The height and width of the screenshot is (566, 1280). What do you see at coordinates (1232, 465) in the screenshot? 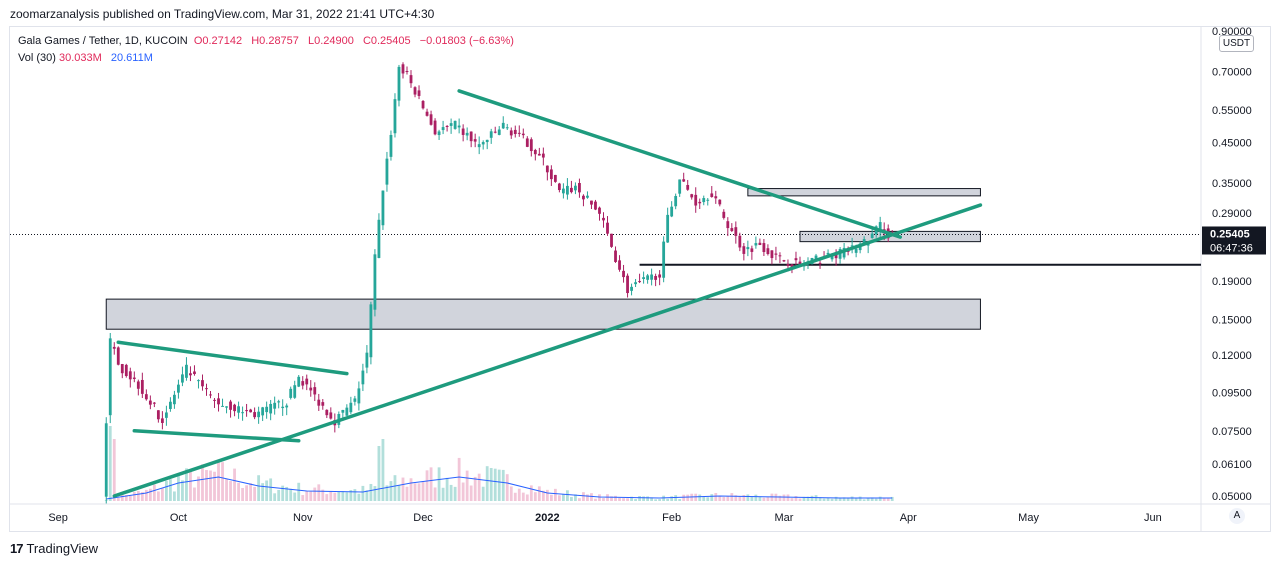
I see `y-tick-label: 0.06100` at bounding box center [1232, 465].